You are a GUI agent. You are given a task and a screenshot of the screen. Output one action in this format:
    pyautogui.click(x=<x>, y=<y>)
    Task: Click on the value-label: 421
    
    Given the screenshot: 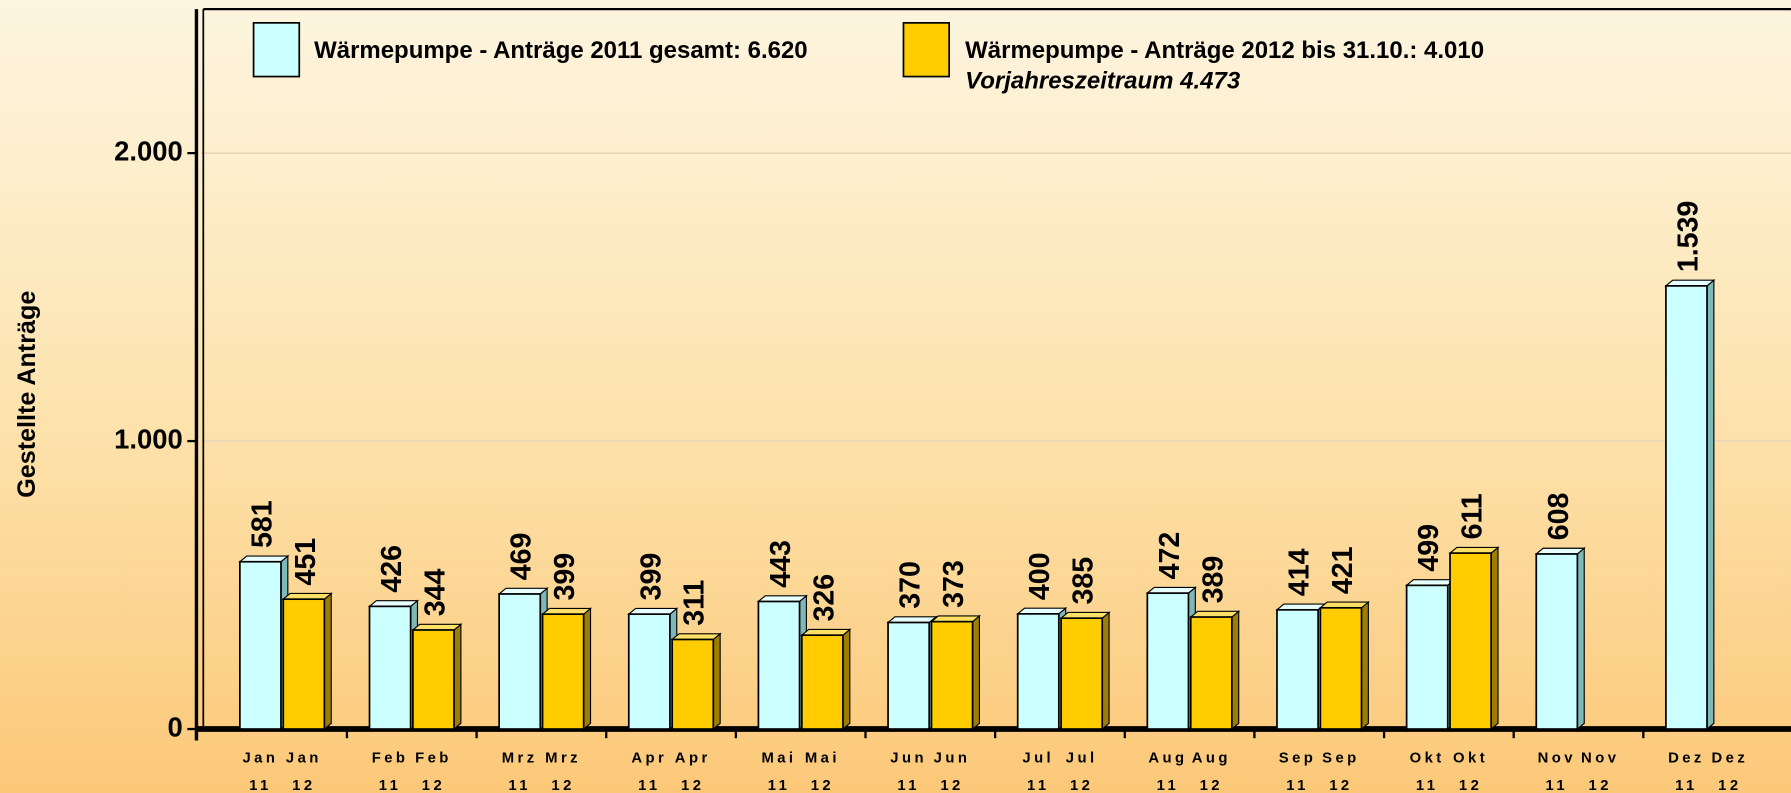 What is the action you would take?
    pyautogui.click(x=1343, y=570)
    